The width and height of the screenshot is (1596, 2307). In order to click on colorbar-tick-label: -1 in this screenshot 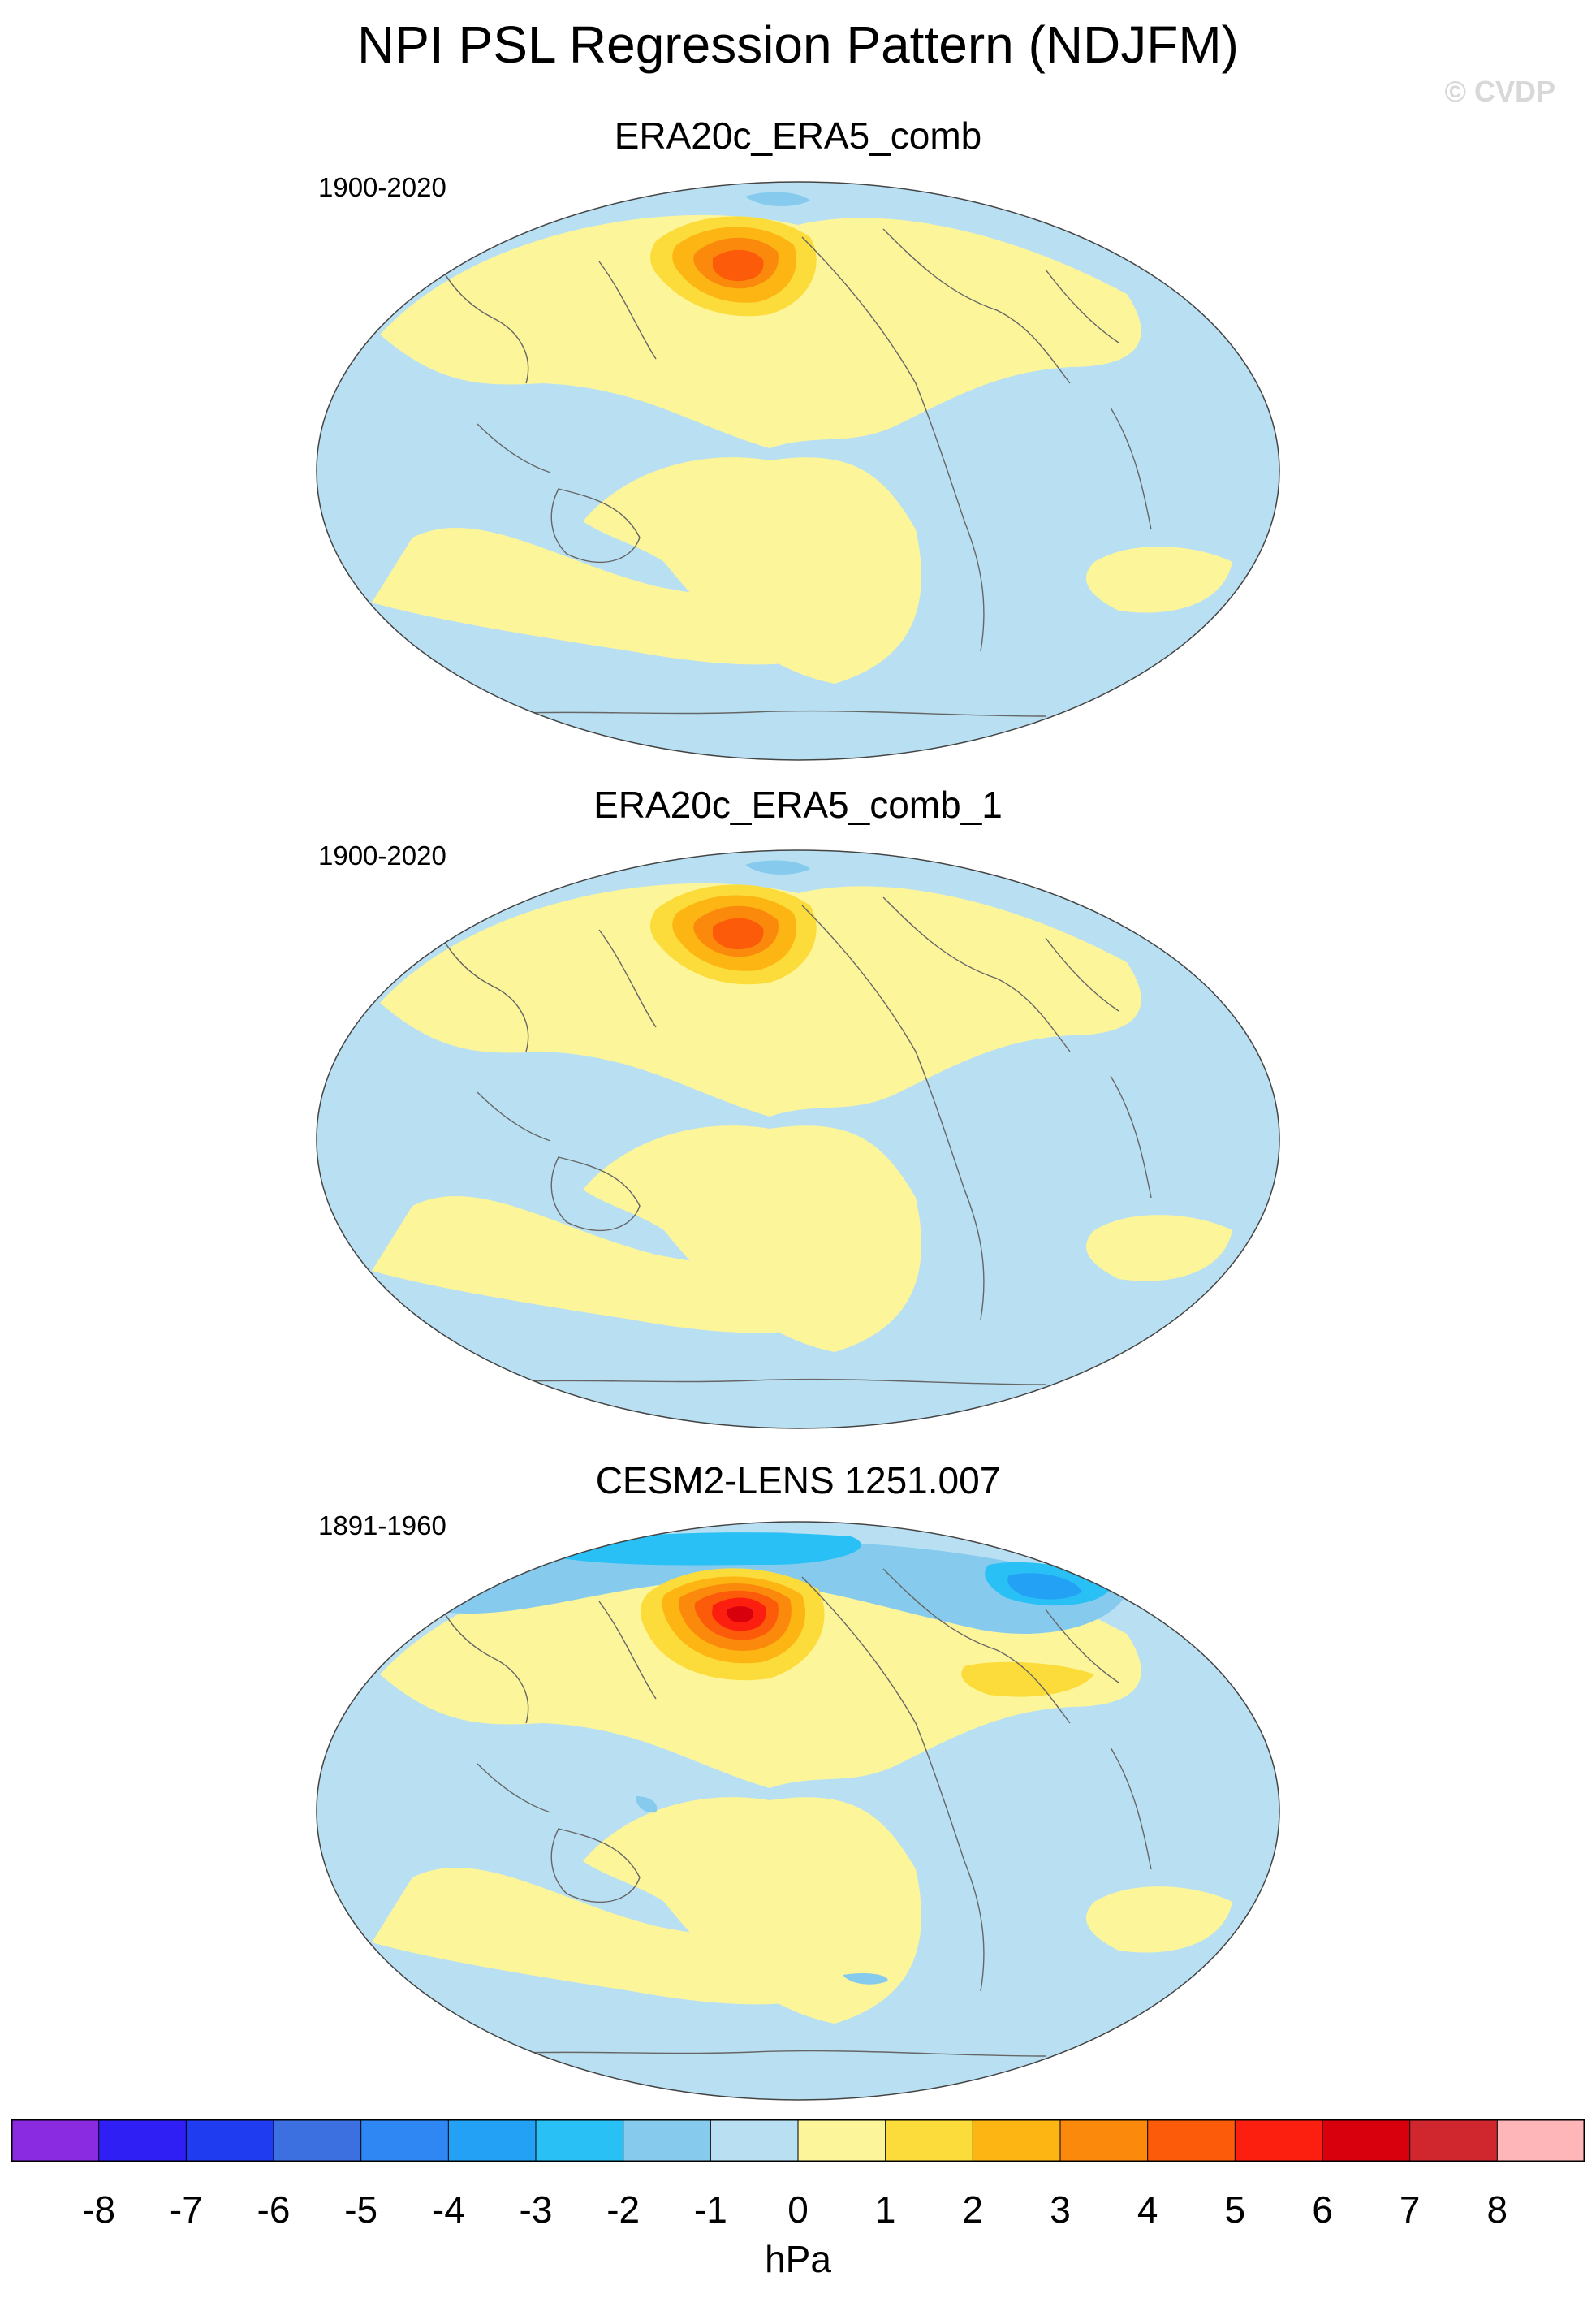, I will do `click(710, 2209)`.